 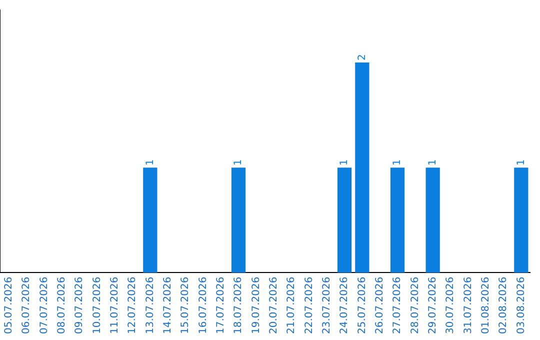 What do you see at coordinates (432, 305) in the screenshot?
I see `x-tick-label: 29.07.2026` at bounding box center [432, 305].